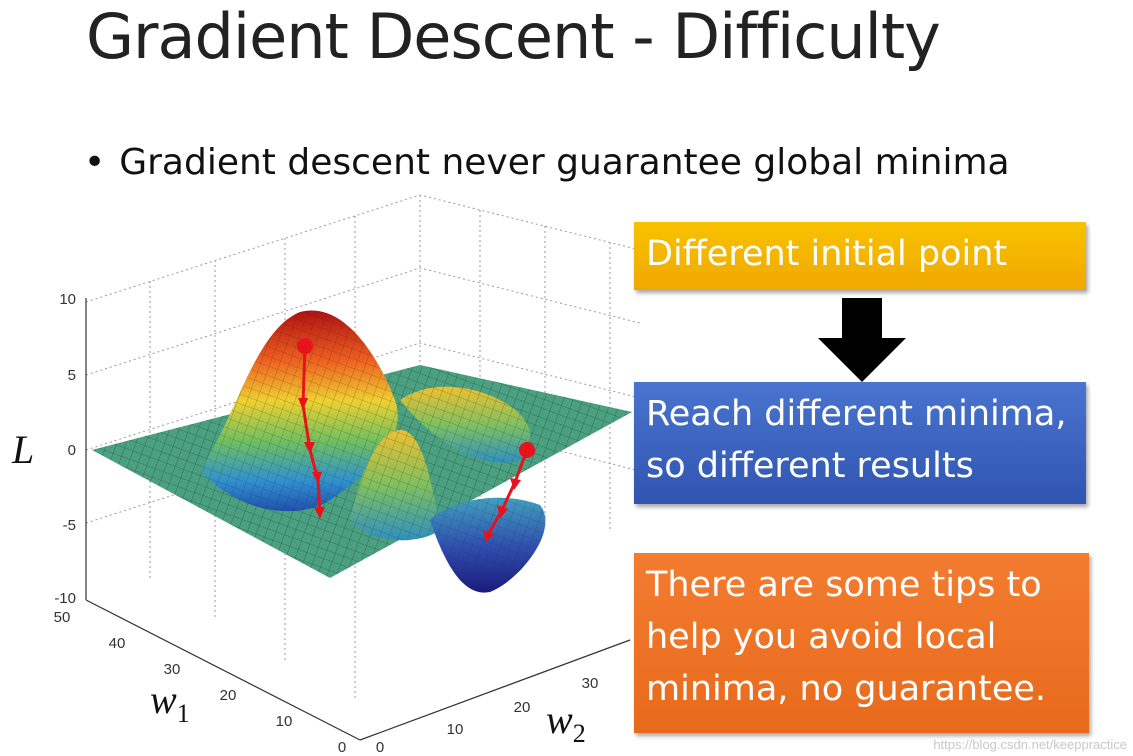 This screenshot has width=1133, height=756. Describe the element at coordinates (856, 414) in the screenshot. I see `different-minima-line: Reach different minima,` at that location.